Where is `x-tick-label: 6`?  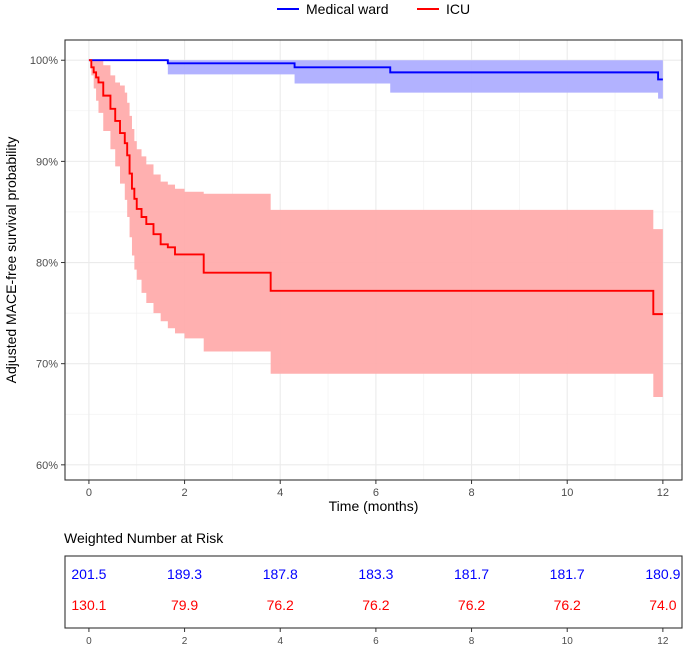 x-tick-label: 6 is located at coordinates (376, 493).